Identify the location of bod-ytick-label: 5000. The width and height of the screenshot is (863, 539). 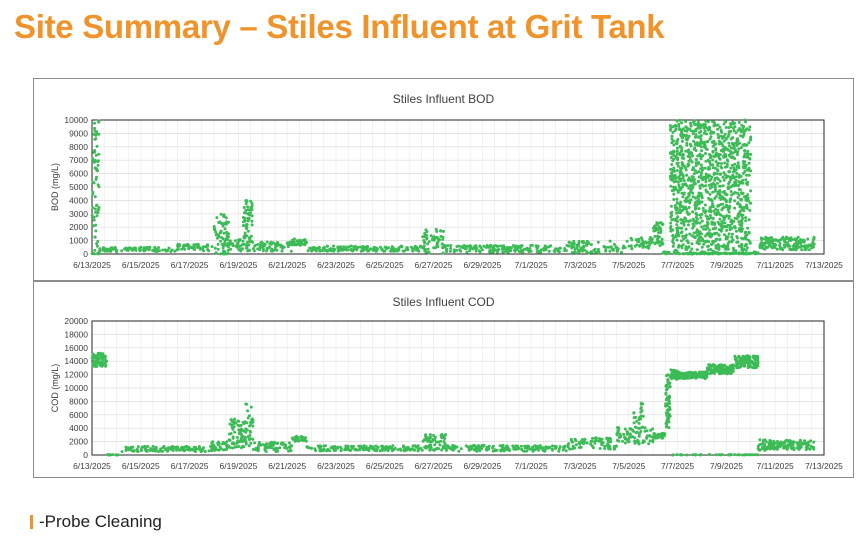
(78, 187).